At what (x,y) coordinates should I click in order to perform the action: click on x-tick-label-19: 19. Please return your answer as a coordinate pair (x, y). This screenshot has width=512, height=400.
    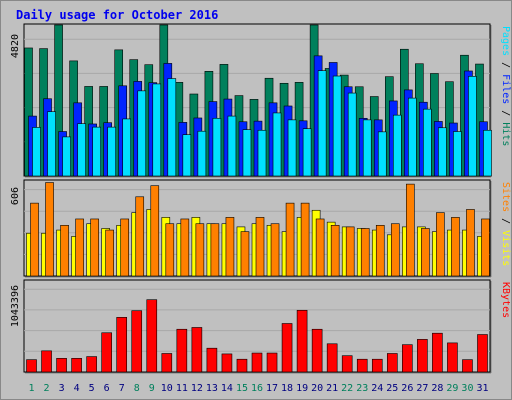
    Looking at the image, I should click on (302, 388).